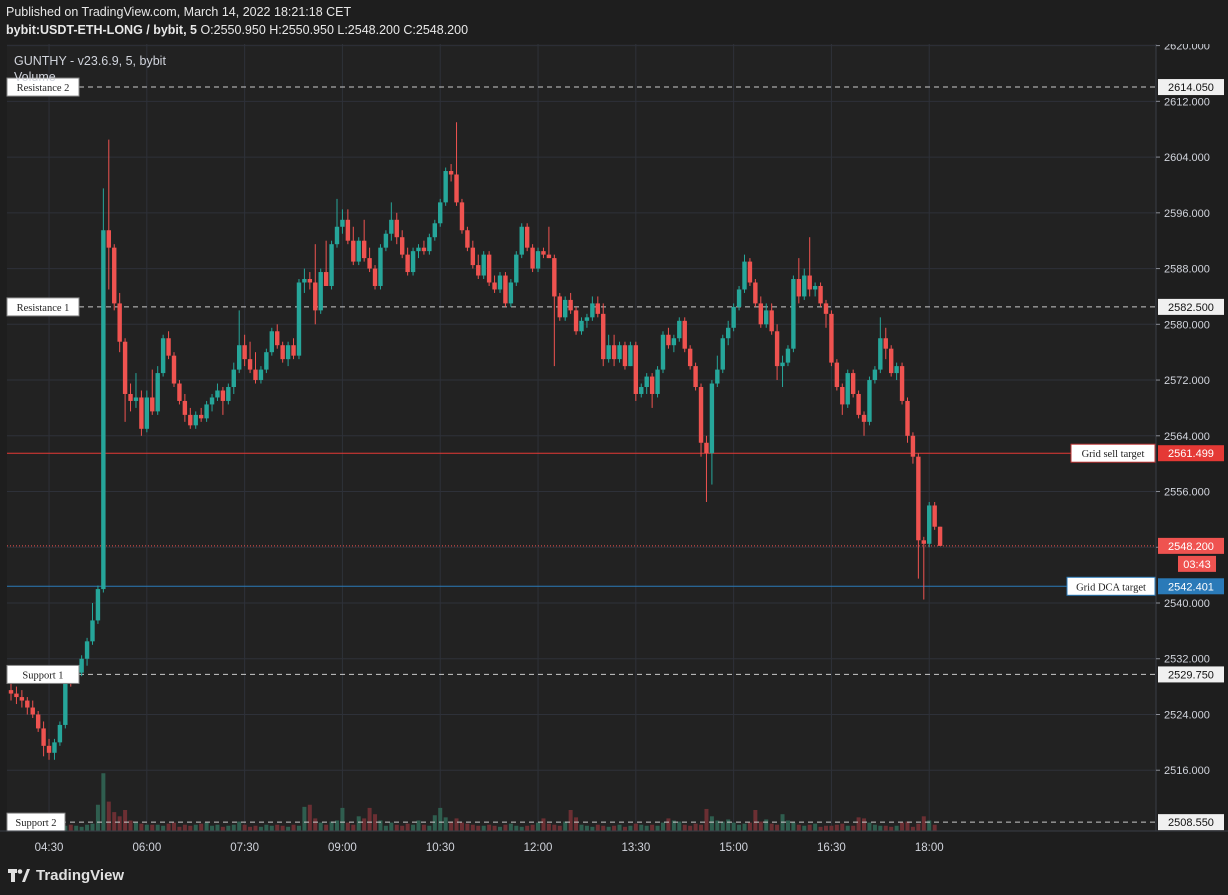 The height and width of the screenshot is (895, 1228). Describe the element at coordinates (1197, 565) in the screenshot. I see `countdown-label: 03:43` at that location.